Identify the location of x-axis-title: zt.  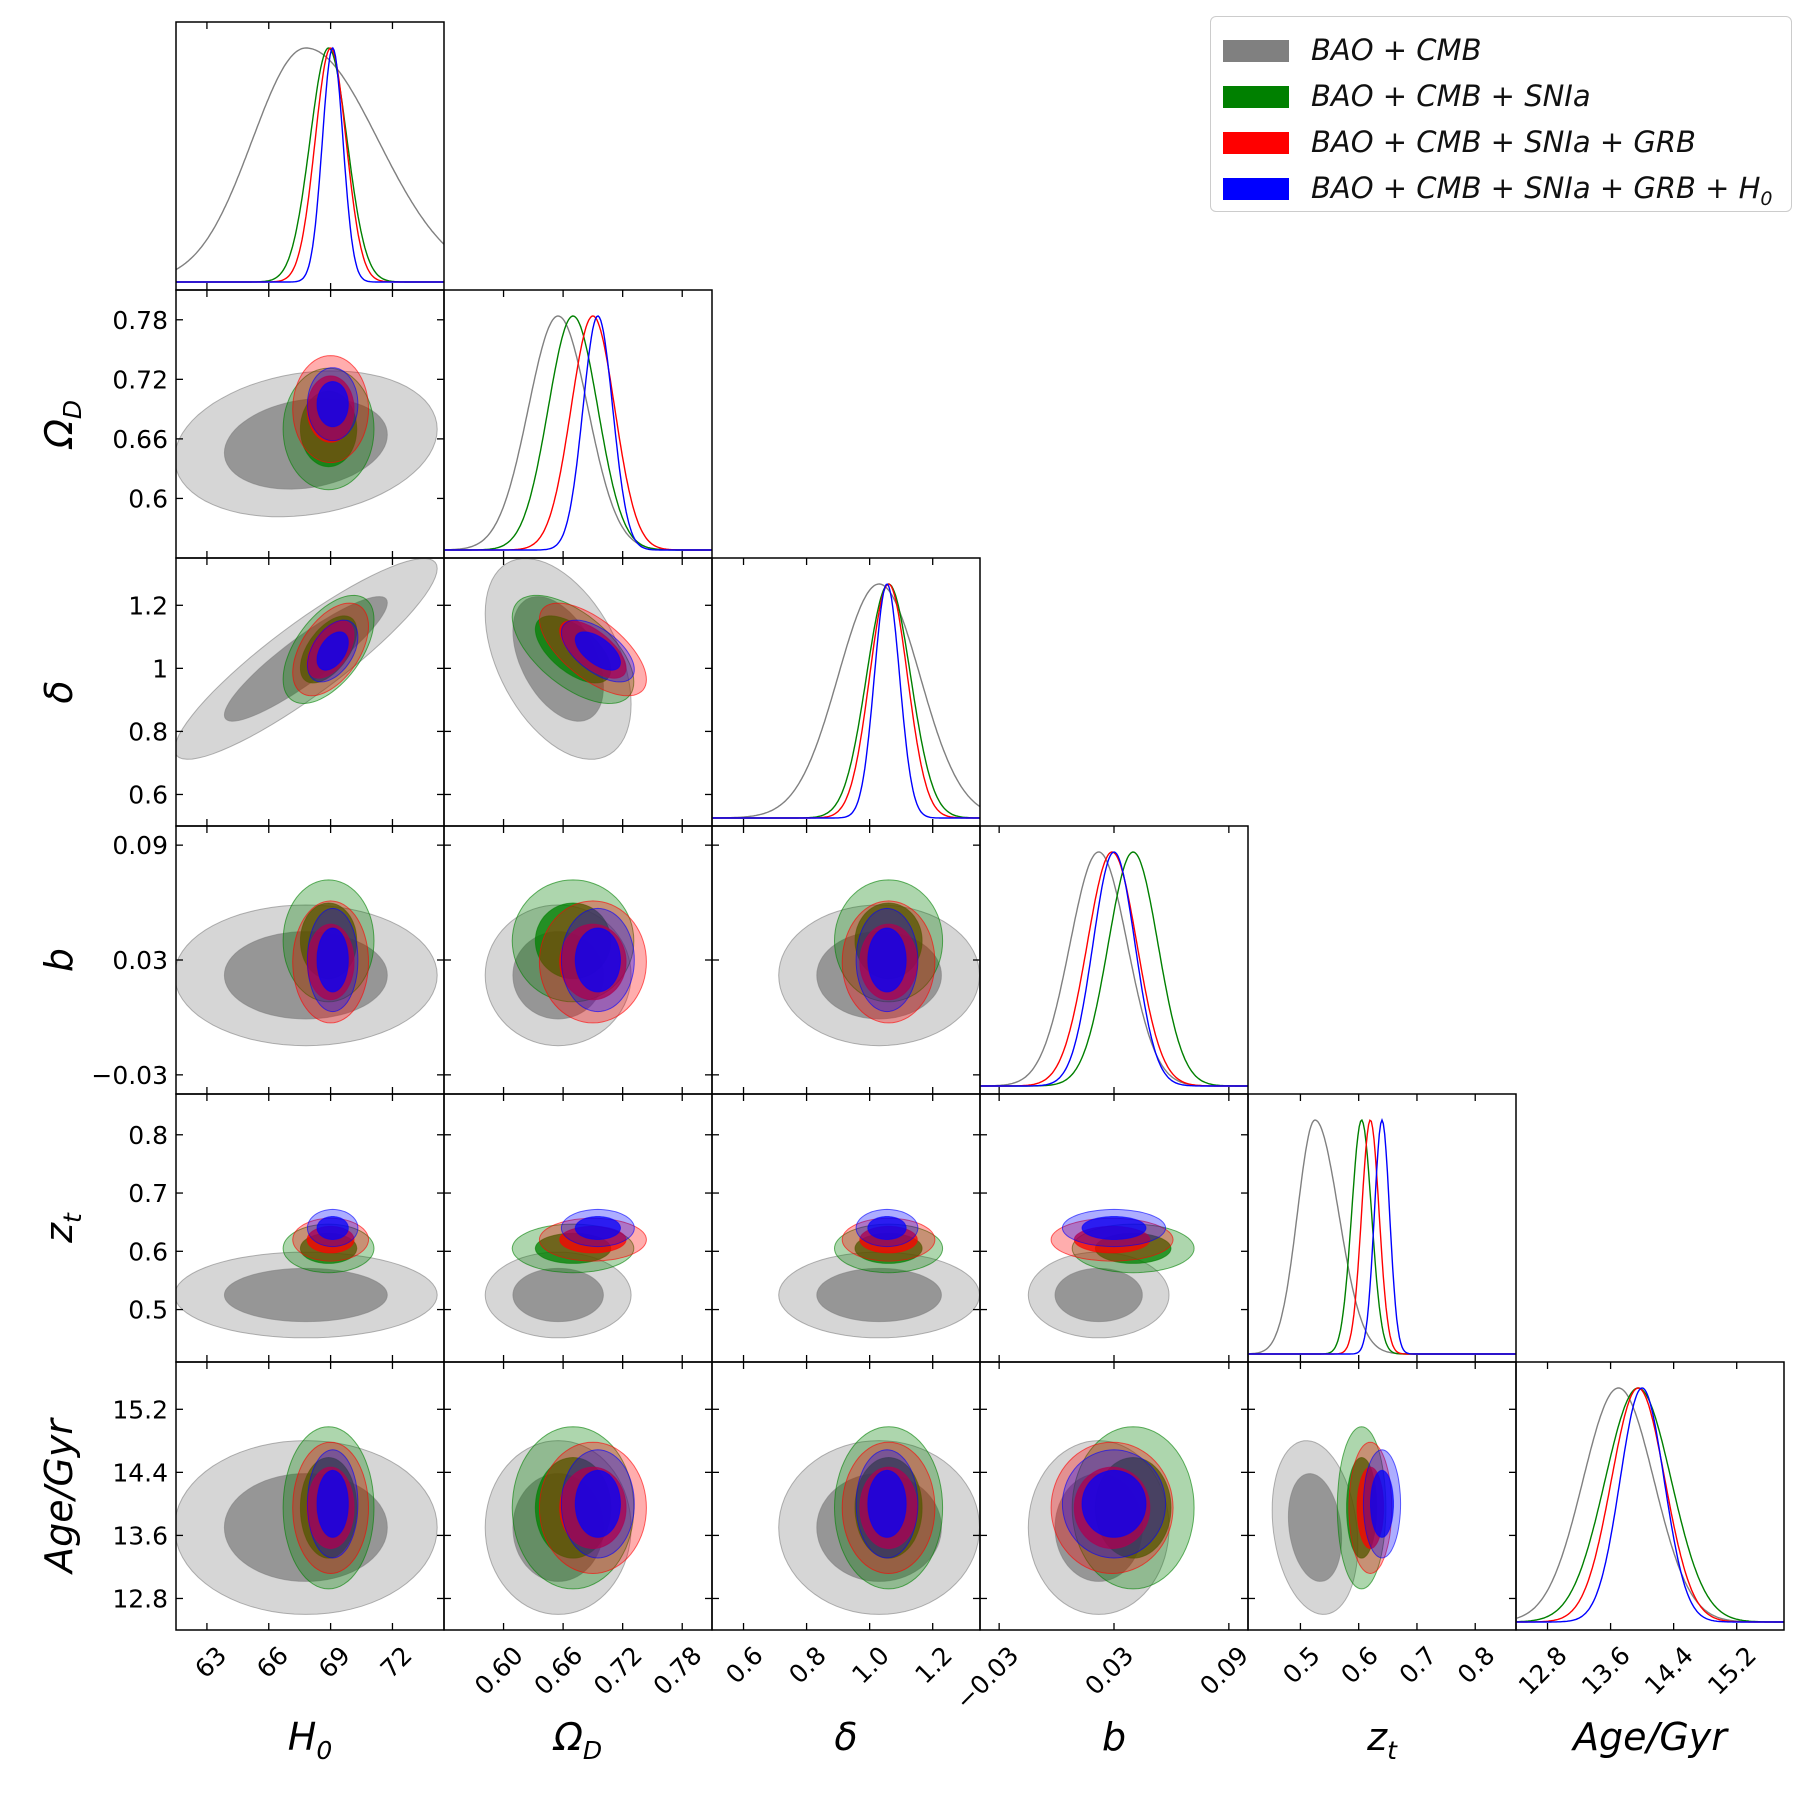
(1382, 1740).